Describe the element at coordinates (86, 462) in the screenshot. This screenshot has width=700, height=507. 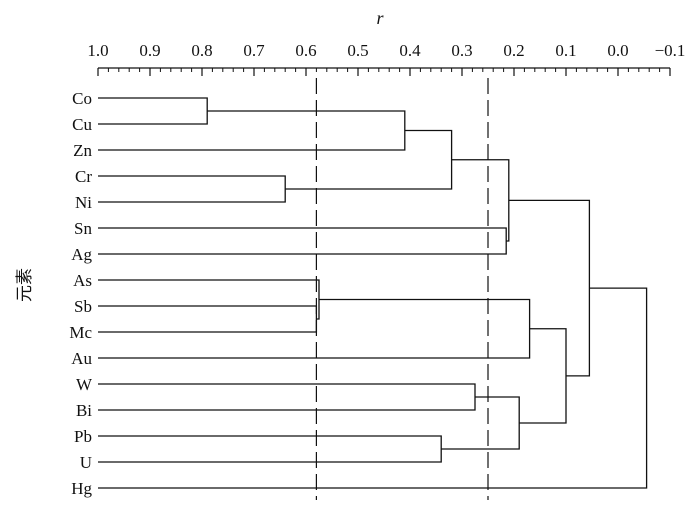
I see `leaf-label-u: U` at that location.